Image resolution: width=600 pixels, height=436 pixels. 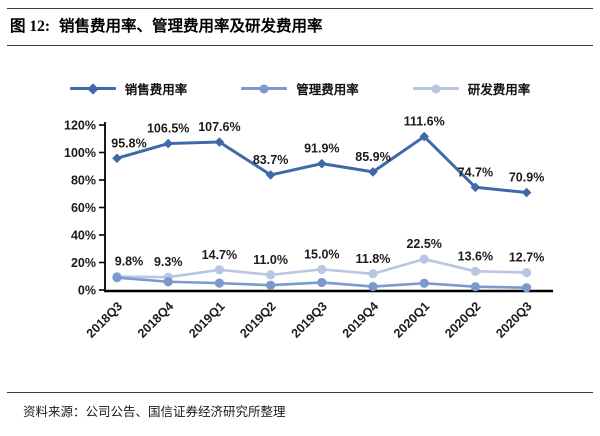 I want to click on y-axis-tick-label: 0%, so click(x=87, y=291).